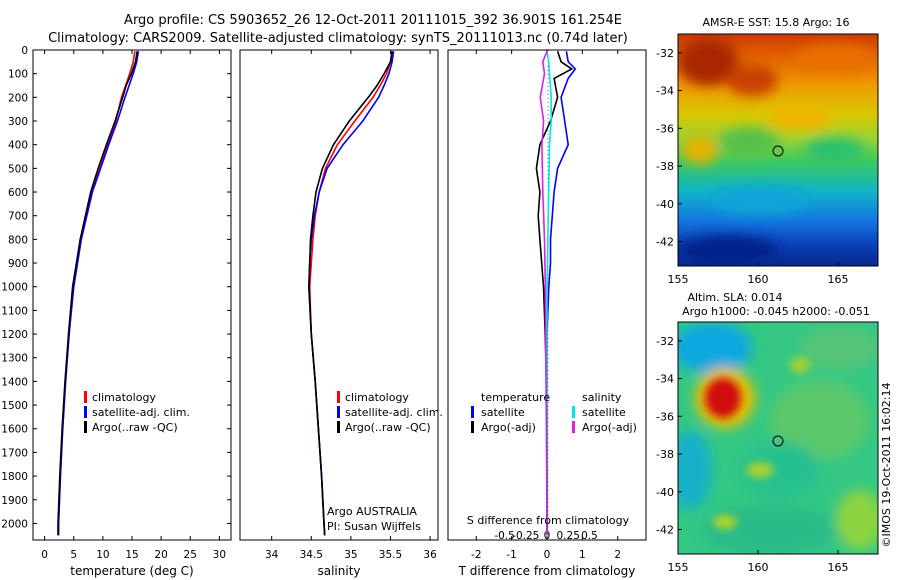 This screenshot has width=900, height=580. I want to click on sst-map-title: AMSR-E SST: 15.8 Argo: 16, so click(775, 22).